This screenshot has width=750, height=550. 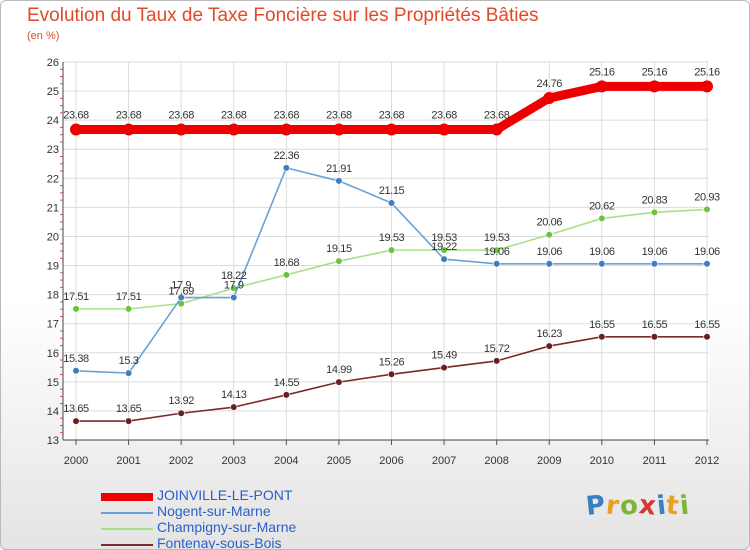 What do you see at coordinates (181, 292) in the screenshot?
I see `data-label: 17.69` at bounding box center [181, 292].